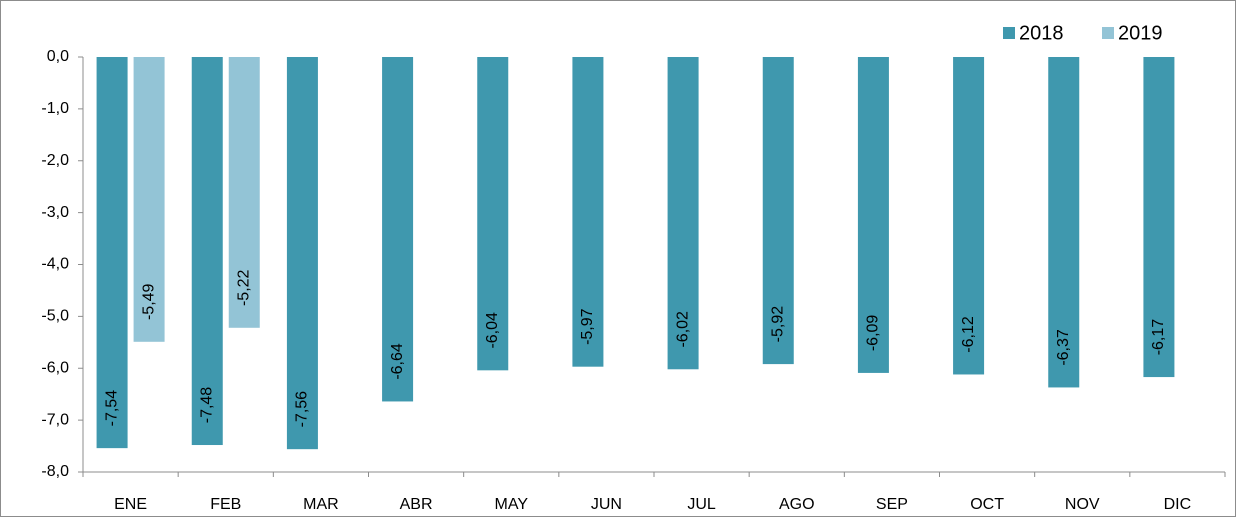  I want to click on x-tick-label: DIC, so click(1178, 504).